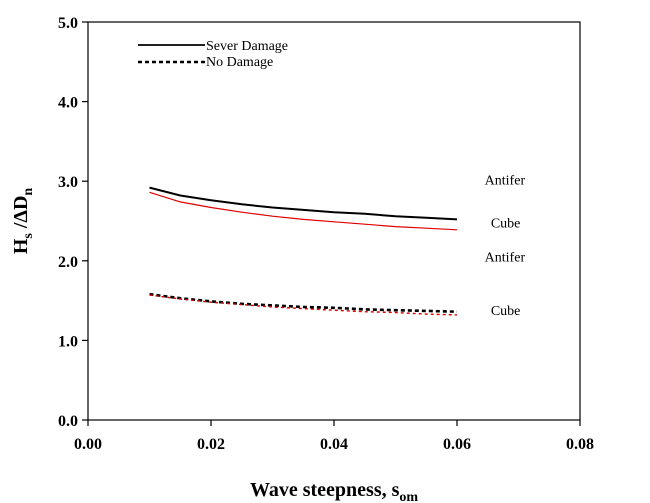  Describe the element at coordinates (68, 262) in the screenshot. I see `y-tick-label: 2.0` at that location.